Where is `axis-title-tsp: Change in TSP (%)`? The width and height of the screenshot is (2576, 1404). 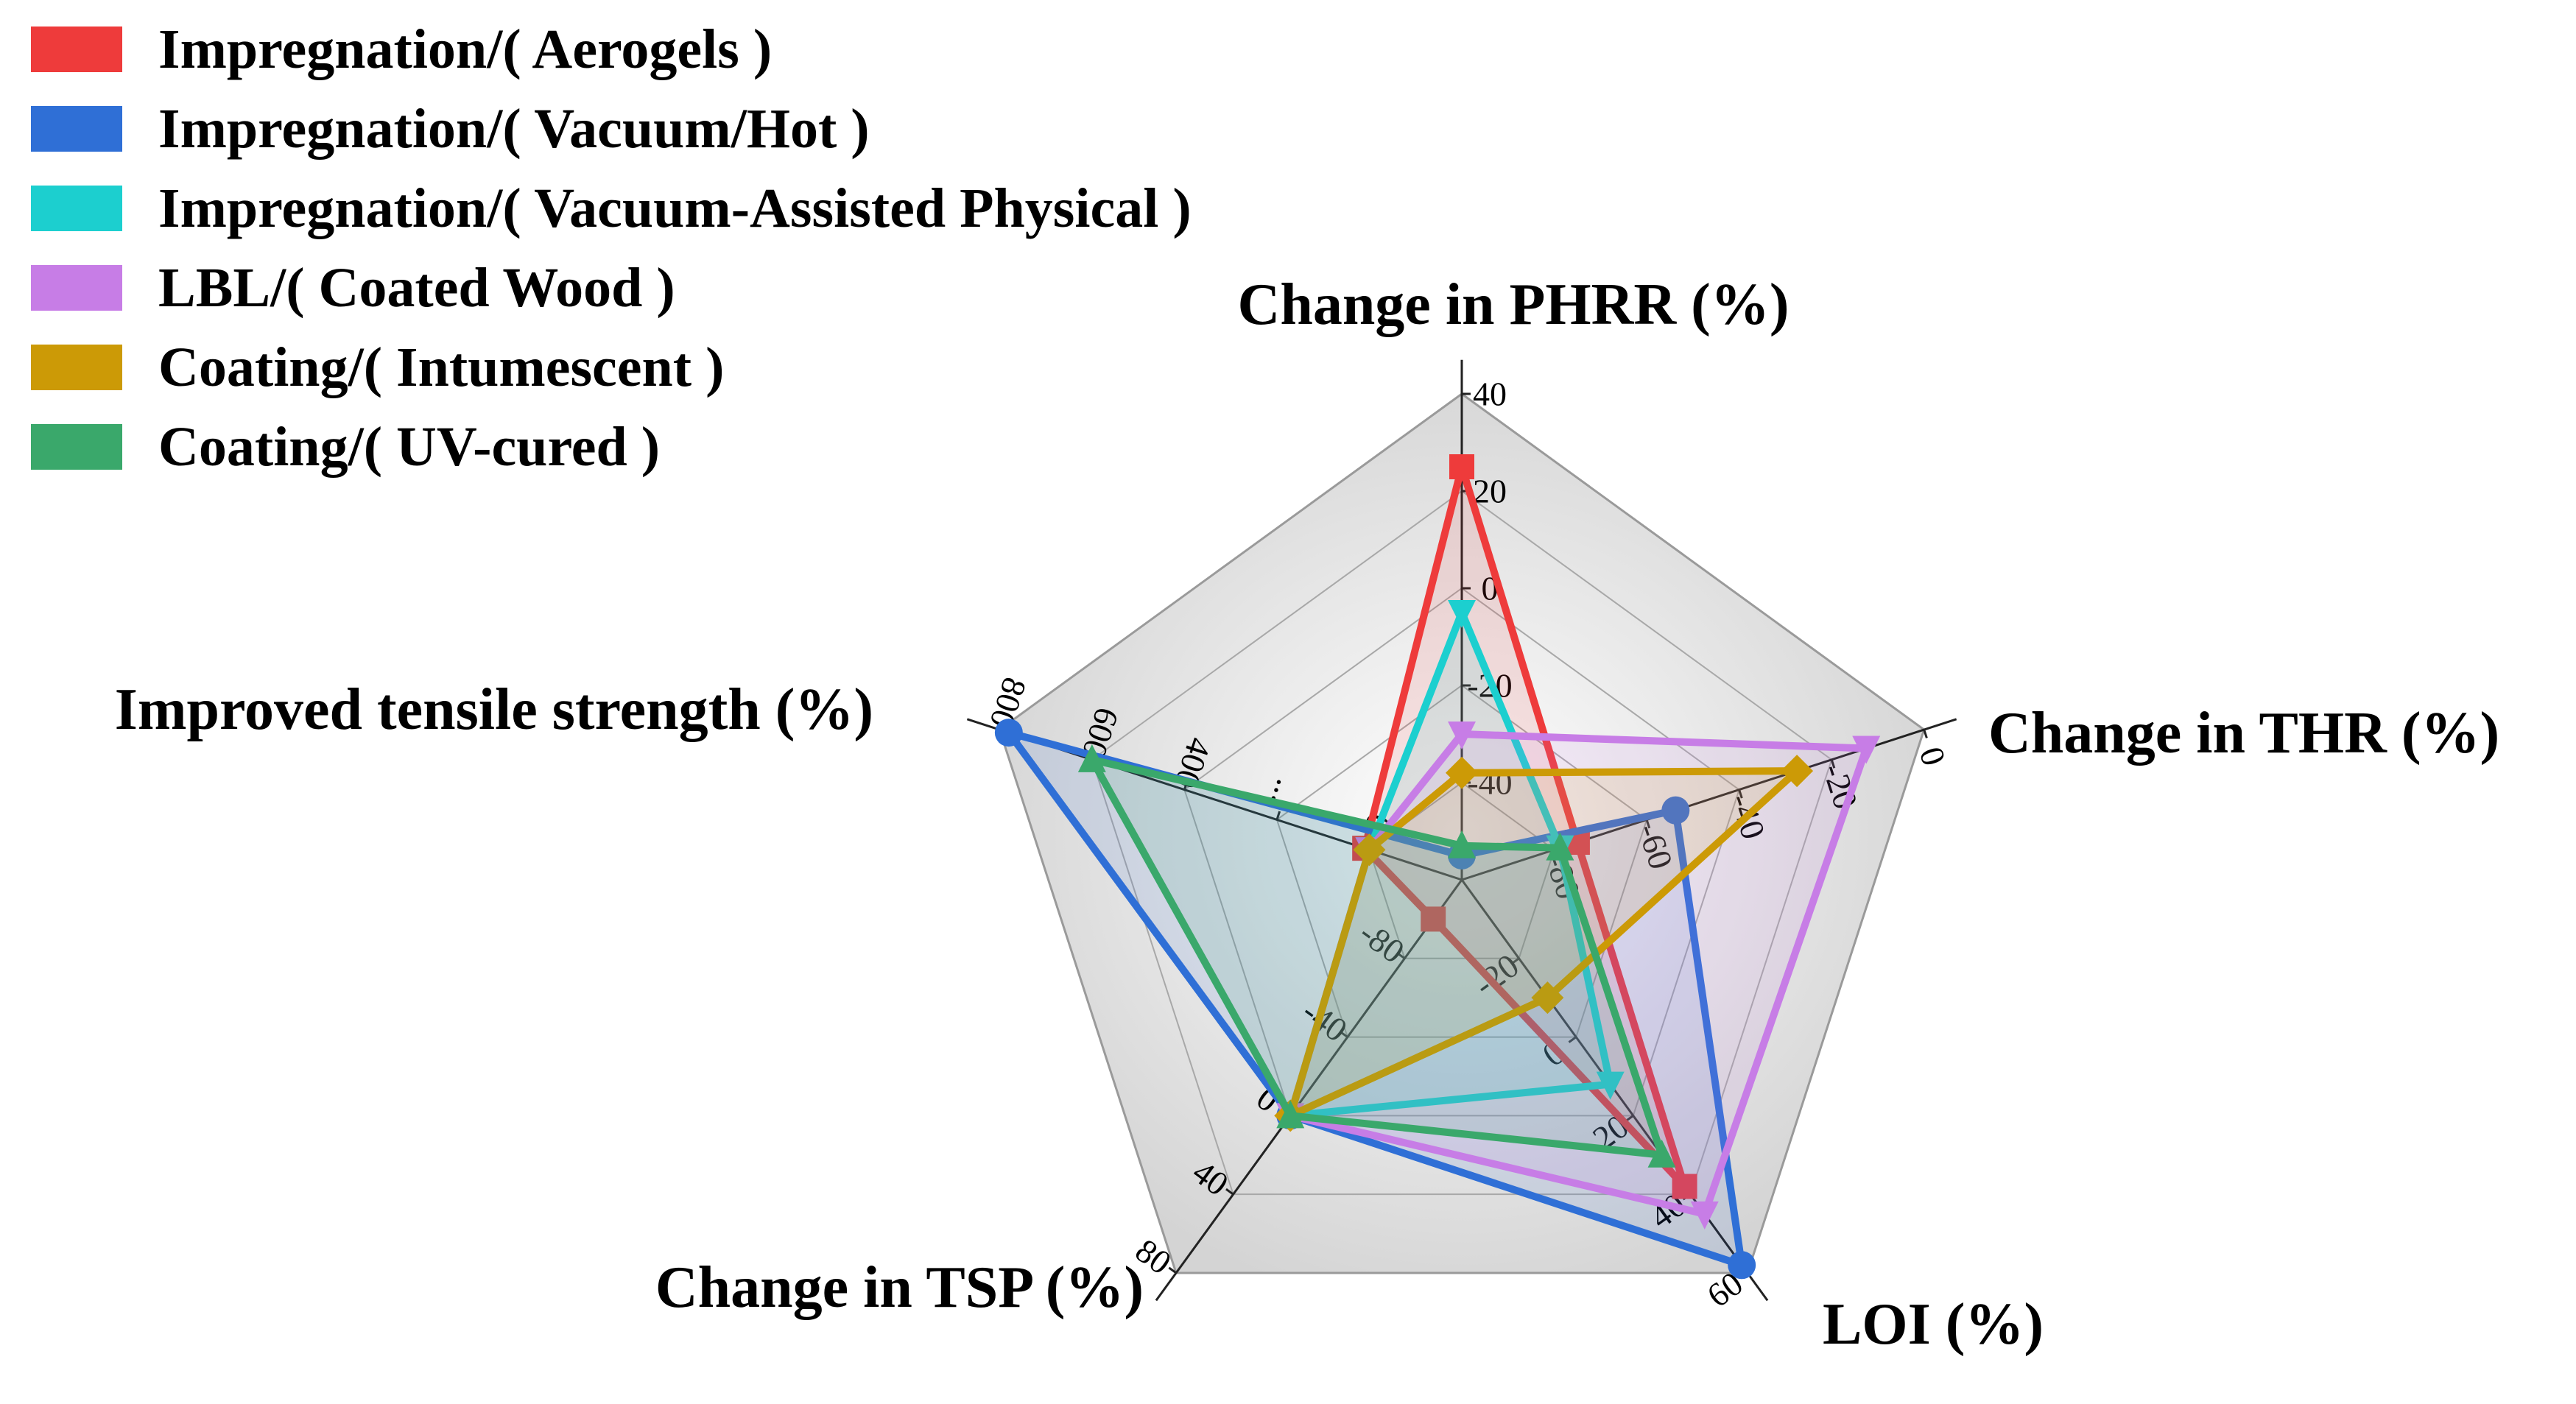 axis-title-tsp: Change in TSP (%) is located at coordinates (899, 1287).